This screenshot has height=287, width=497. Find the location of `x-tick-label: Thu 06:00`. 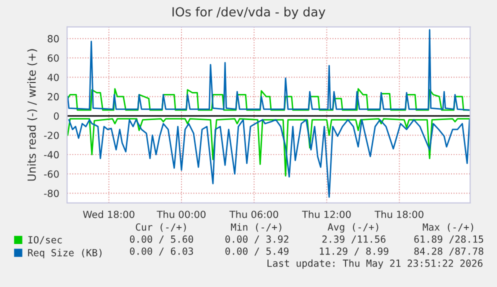

x-tick-label: Thu 06:00 is located at coordinates (253, 214).